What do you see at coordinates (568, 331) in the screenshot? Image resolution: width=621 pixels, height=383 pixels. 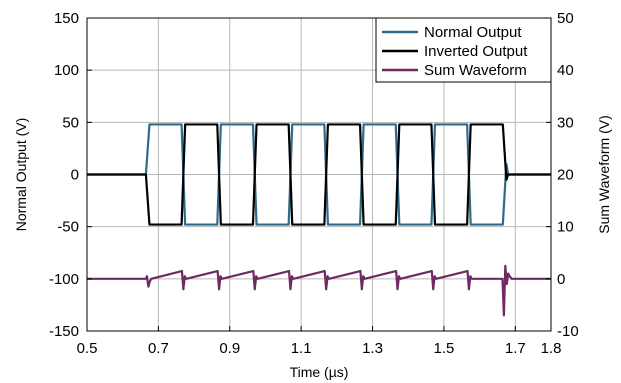 I see `right-y-tick-label: -10` at bounding box center [568, 331].